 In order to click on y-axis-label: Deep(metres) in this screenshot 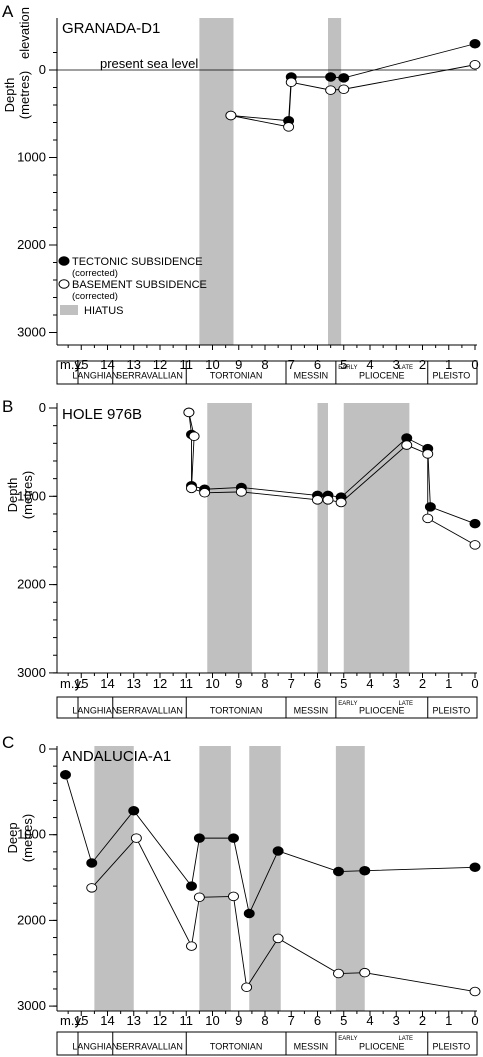, I will do `click(20, 838)`.